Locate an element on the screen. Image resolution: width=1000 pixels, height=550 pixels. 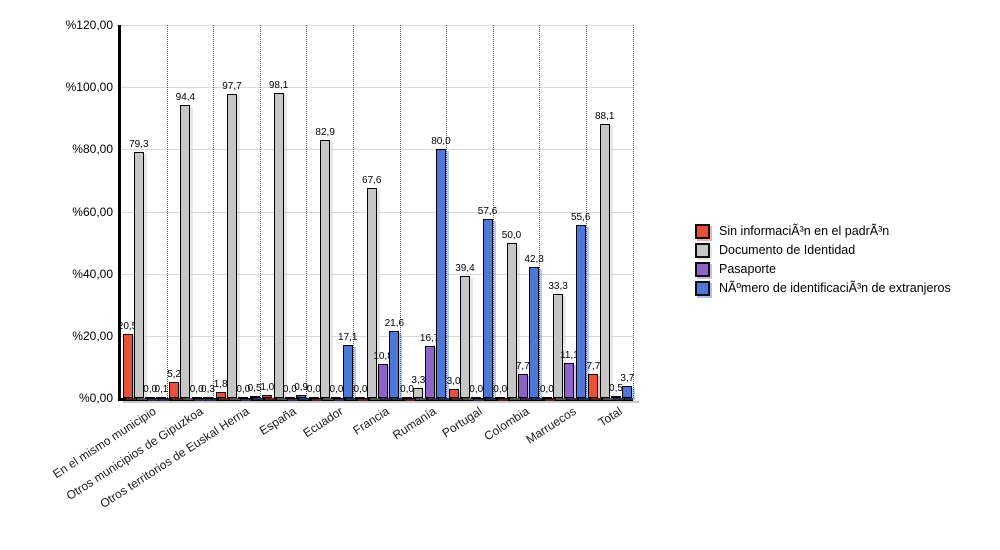
x-axis-line is located at coordinates (375, 399).